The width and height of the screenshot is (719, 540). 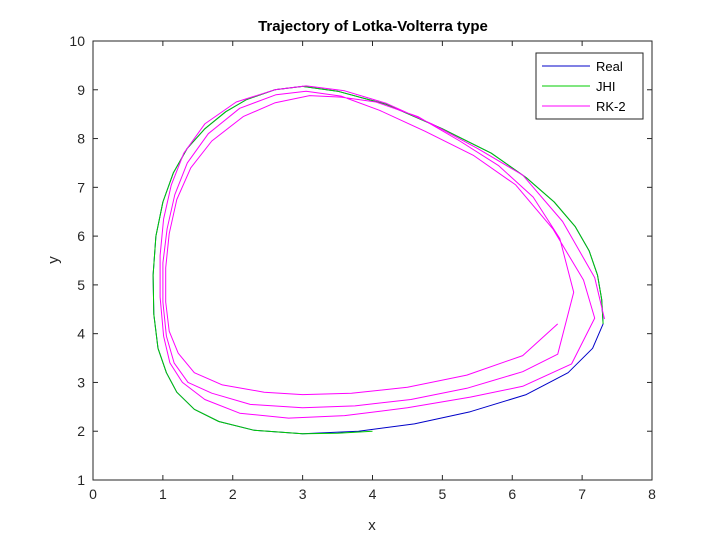 What do you see at coordinates (53, 260) in the screenshot?
I see `y-axis-label: y` at bounding box center [53, 260].